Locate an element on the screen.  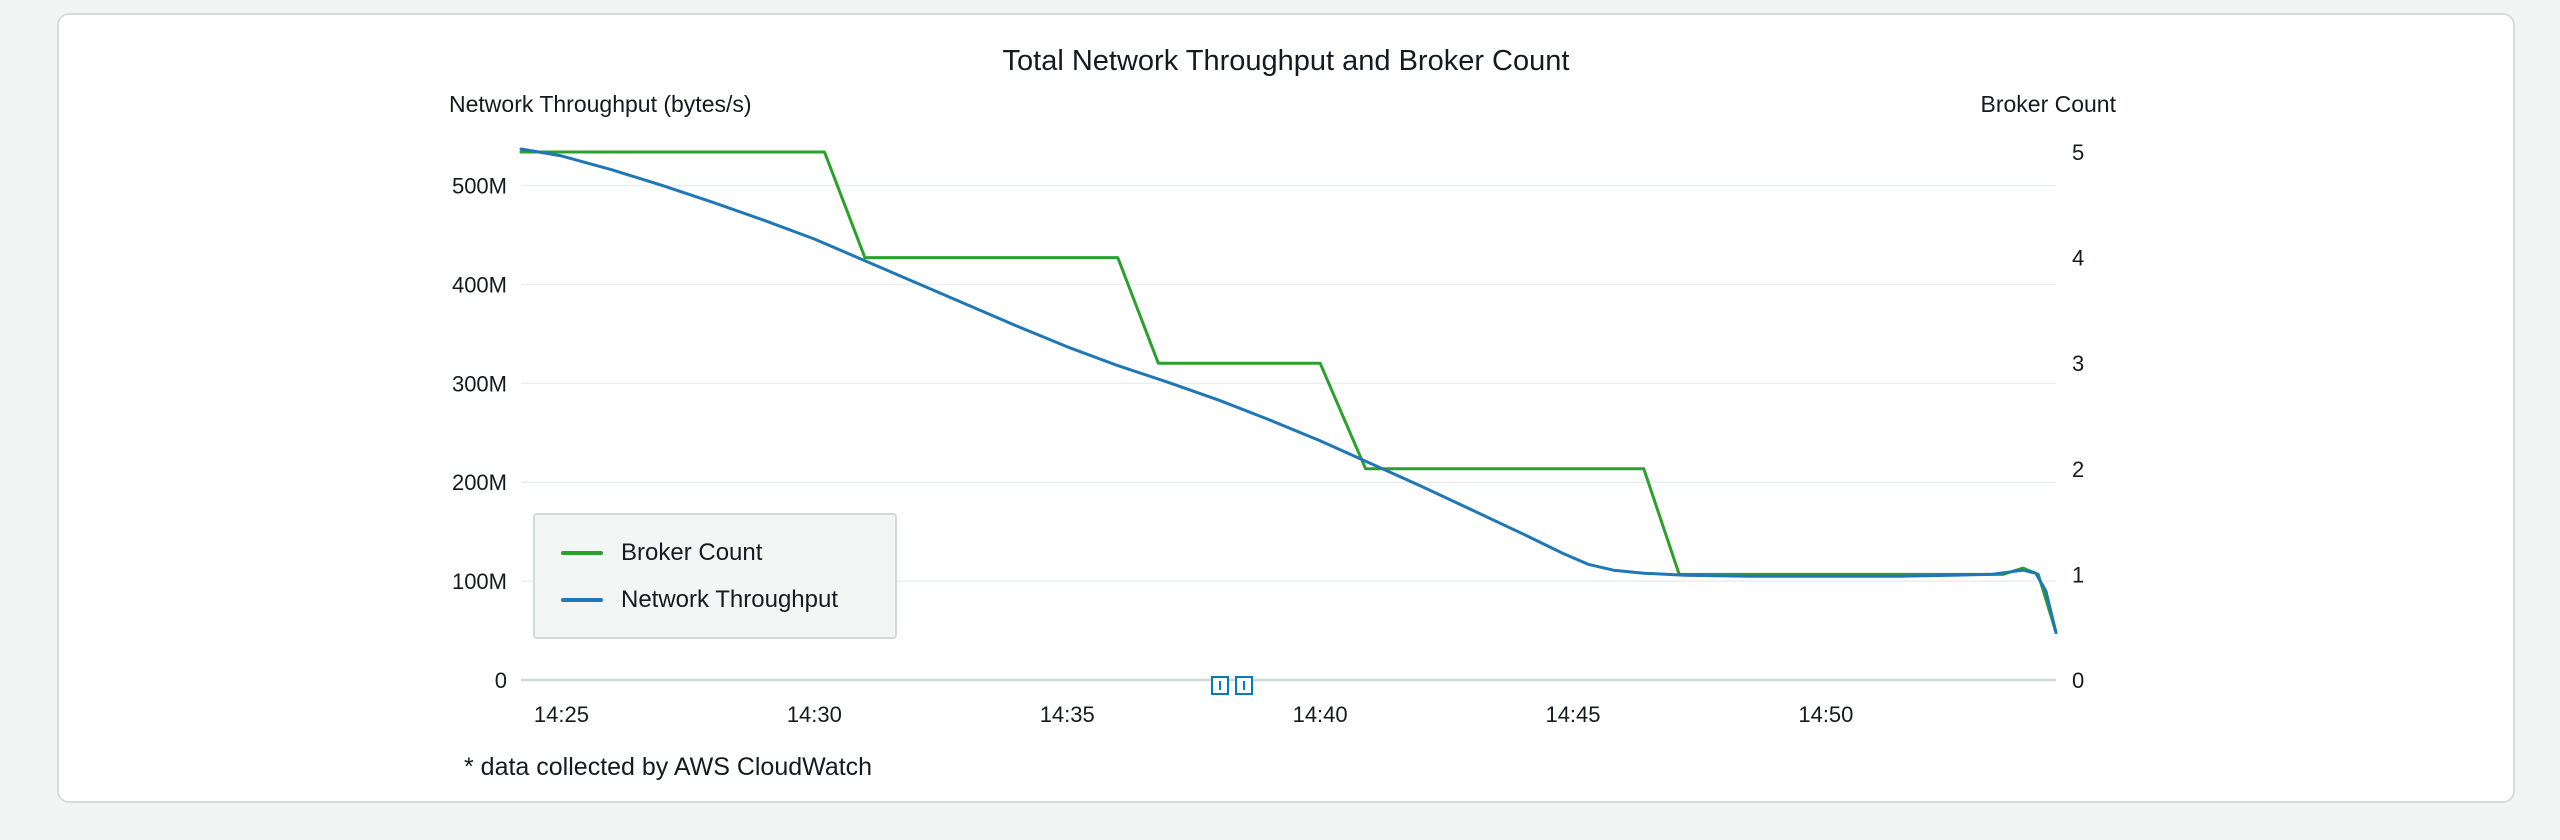
left-axis-tick-label: 100M is located at coordinates (479, 581).